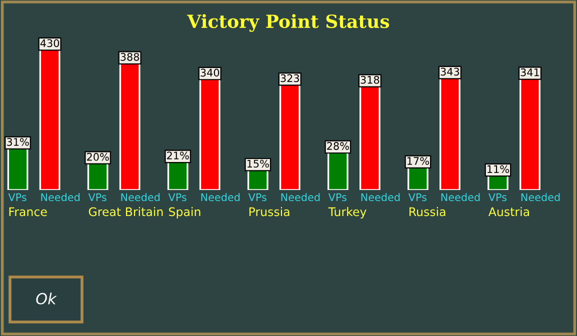 The image size is (577, 336). Describe the element at coordinates (130, 56) in the screenshot. I see `data-label: 388` at that location.